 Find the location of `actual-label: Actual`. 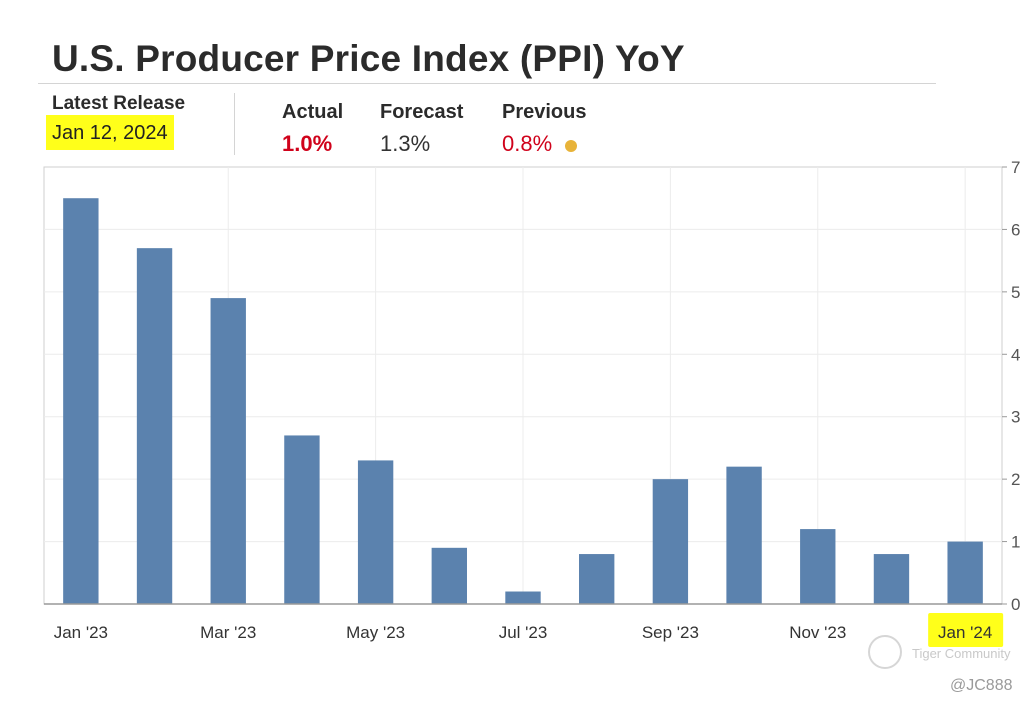

actual-label: Actual is located at coordinates (313, 112).